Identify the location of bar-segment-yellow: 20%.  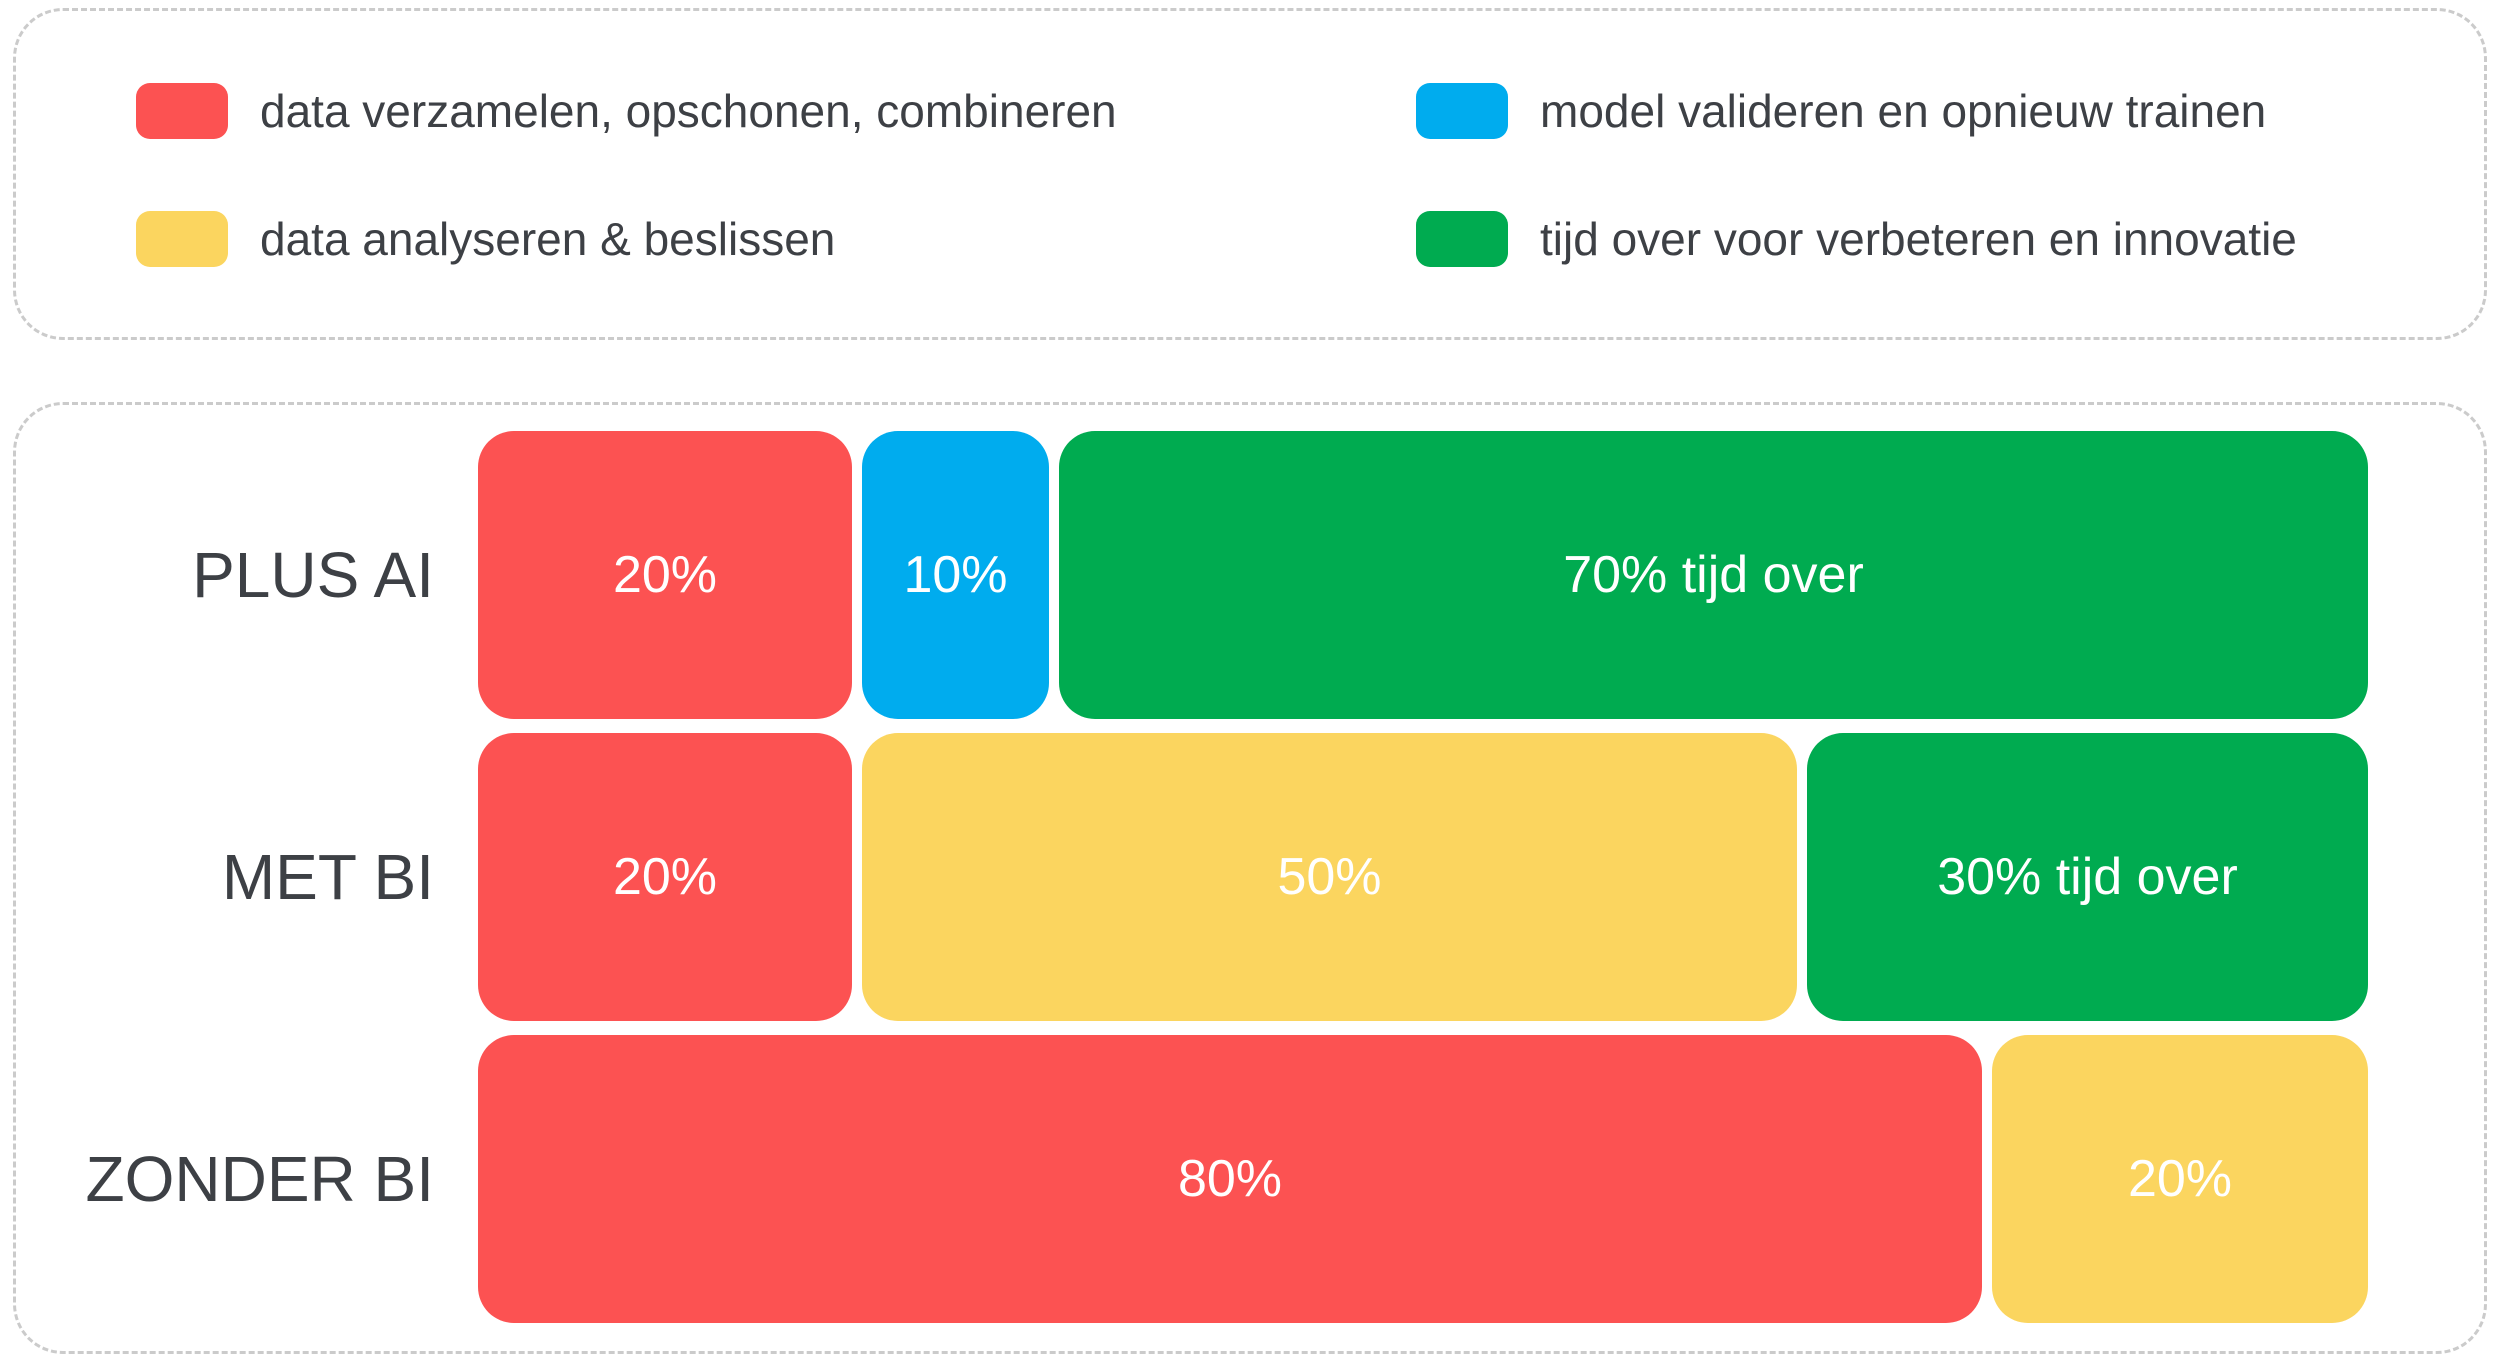
(2180, 1179).